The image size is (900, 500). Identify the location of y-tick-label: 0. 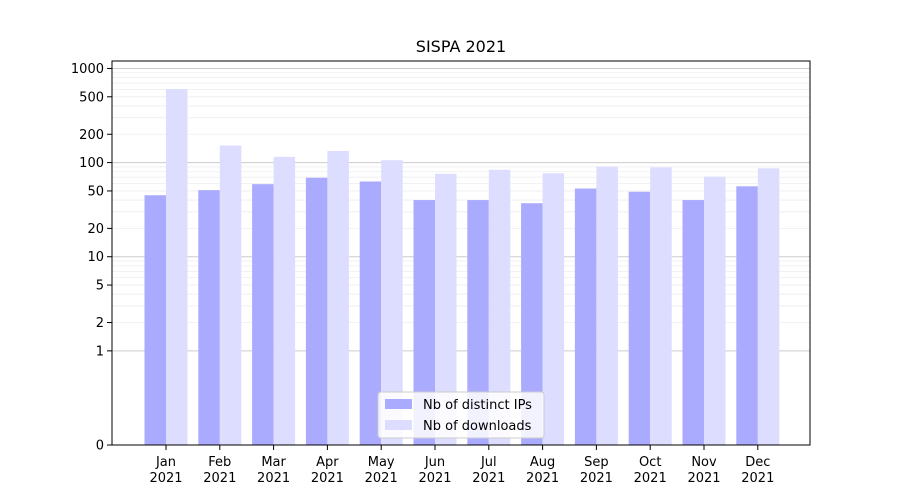
(100, 446).